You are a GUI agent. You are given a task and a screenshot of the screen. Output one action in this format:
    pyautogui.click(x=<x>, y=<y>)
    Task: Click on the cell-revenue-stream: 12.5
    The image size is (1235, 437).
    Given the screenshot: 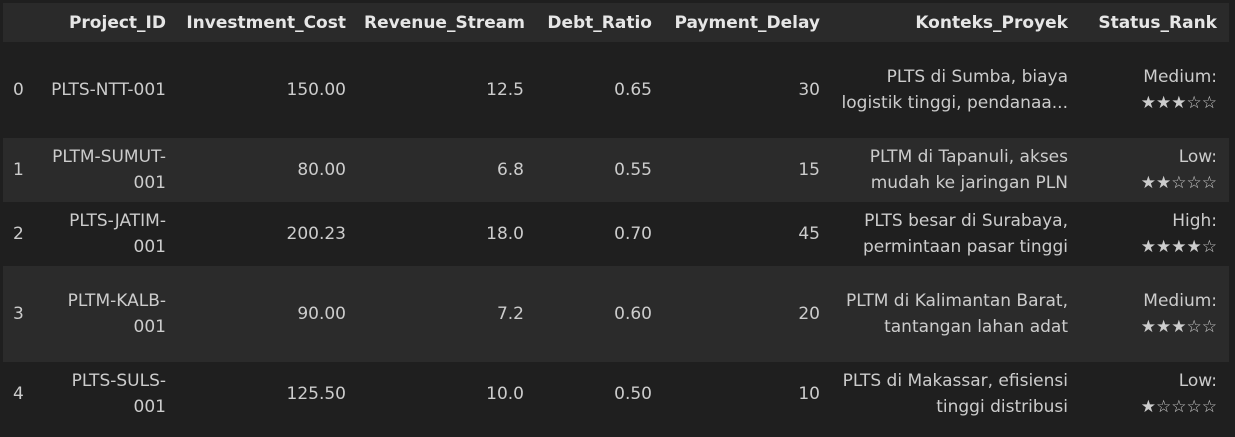 What is the action you would take?
    pyautogui.click(x=505, y=90)
    